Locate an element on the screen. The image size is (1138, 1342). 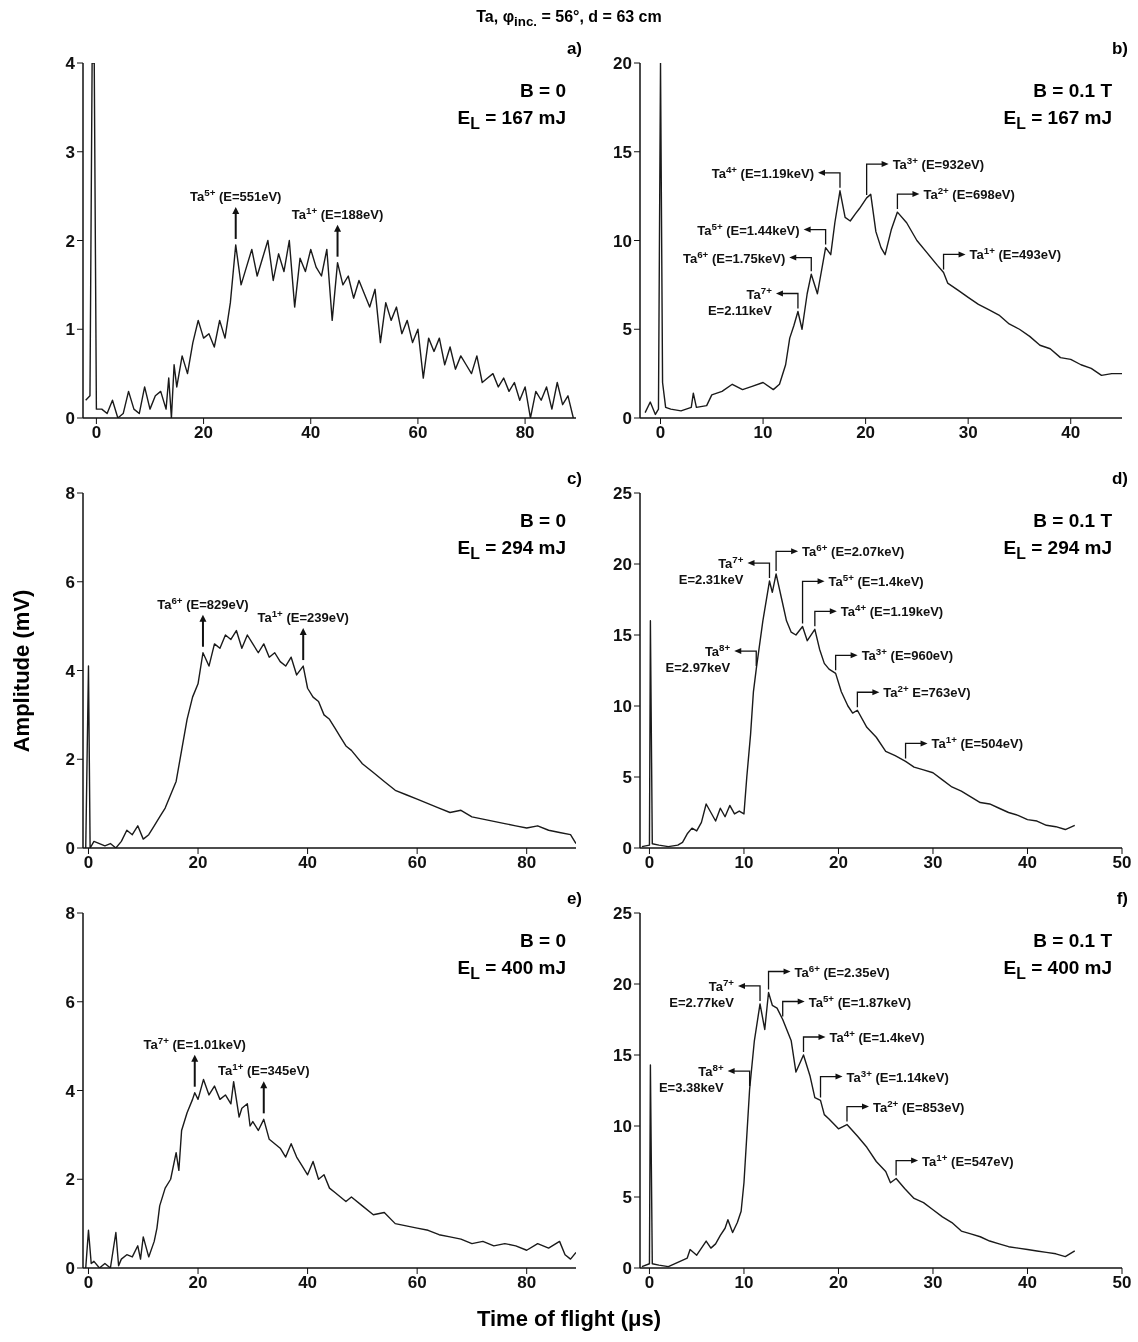
annotation: Ta$^{6+}$ (E=2.07keV) is located at coordinates (853, 550).